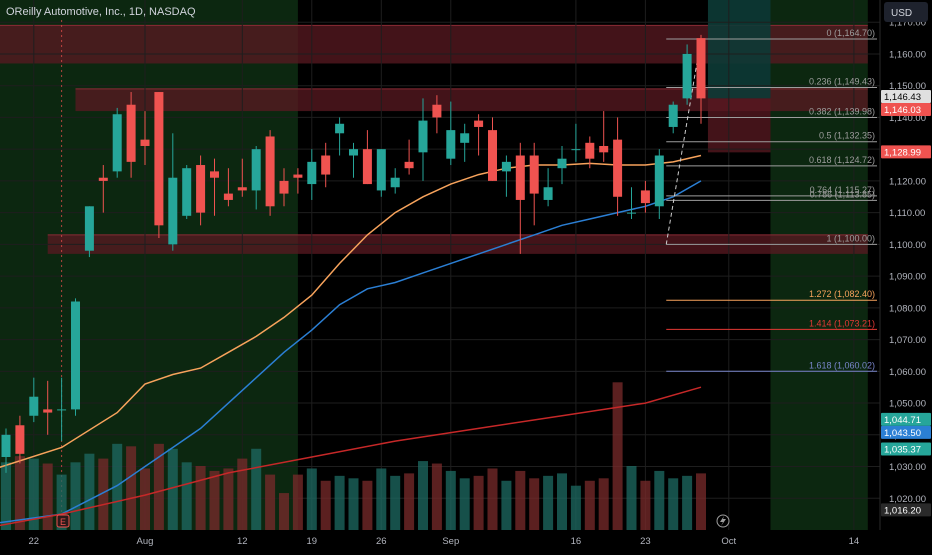  I want to click on earnings-marker: E, so click(63, 521).